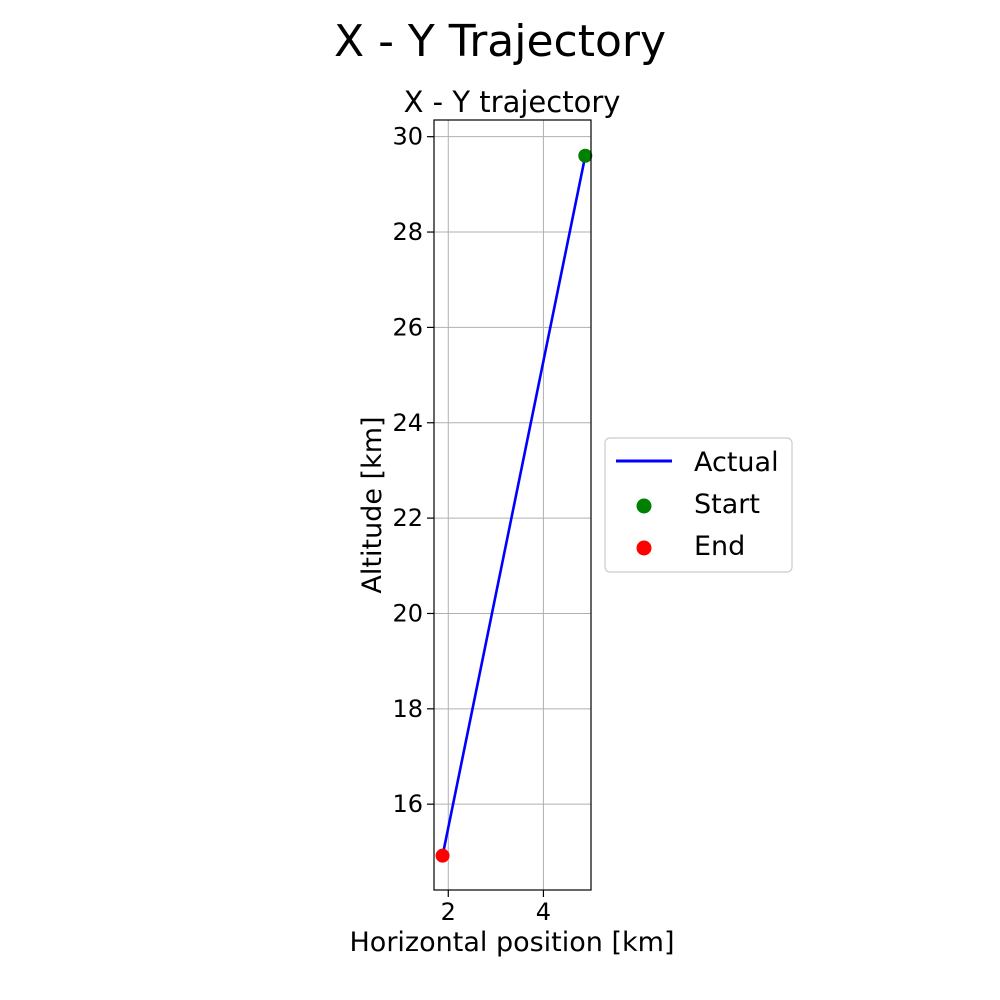 Image resolution: width=1000 pixels, height=1000 pixels. I want to click on y-tick-label: 24, so click(407, 423).